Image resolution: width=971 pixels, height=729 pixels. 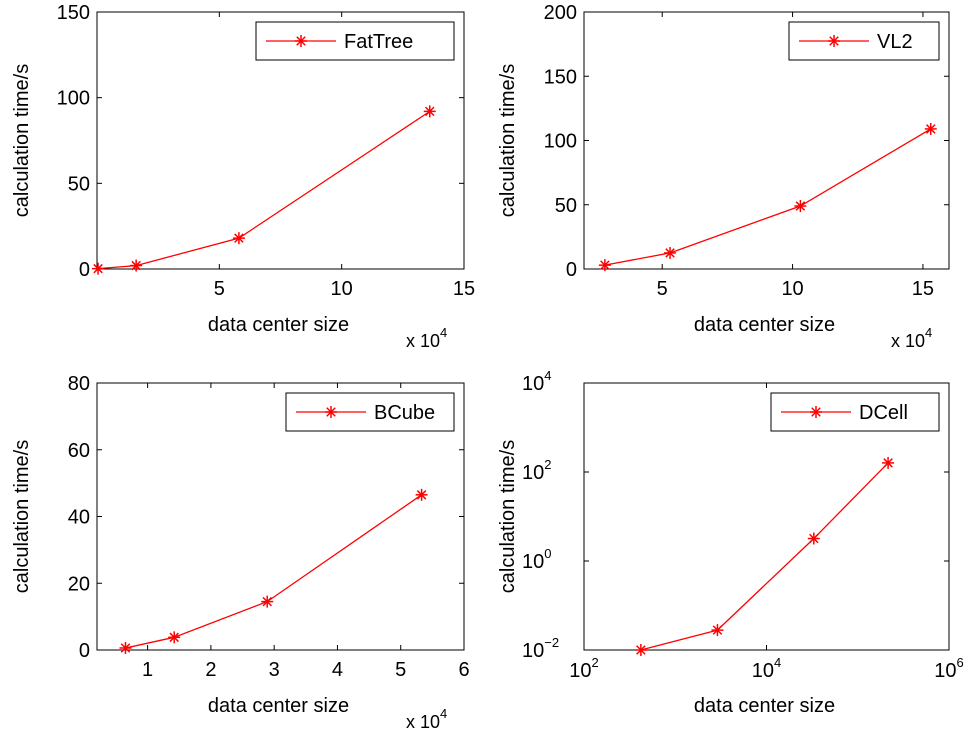 I want to click on series-line-VL2, so click(x=768, y=197).